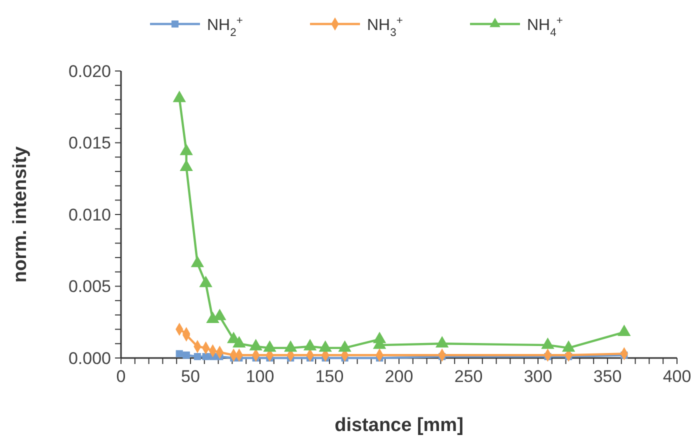 The height and width of the screenshot is (439, 698). What do you see at coordinates (607, 376) in the screenshot?
I see `x-tick-label: 350` at bounding box center [607, 376].